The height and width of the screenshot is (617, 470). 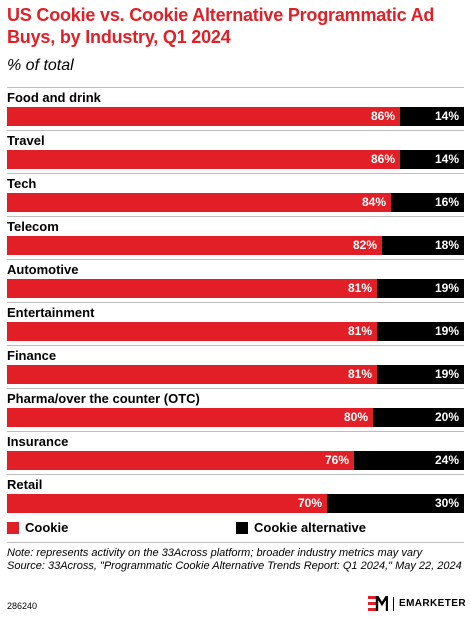 I want to click on category-label: Finance, so click(x=32, y=355).